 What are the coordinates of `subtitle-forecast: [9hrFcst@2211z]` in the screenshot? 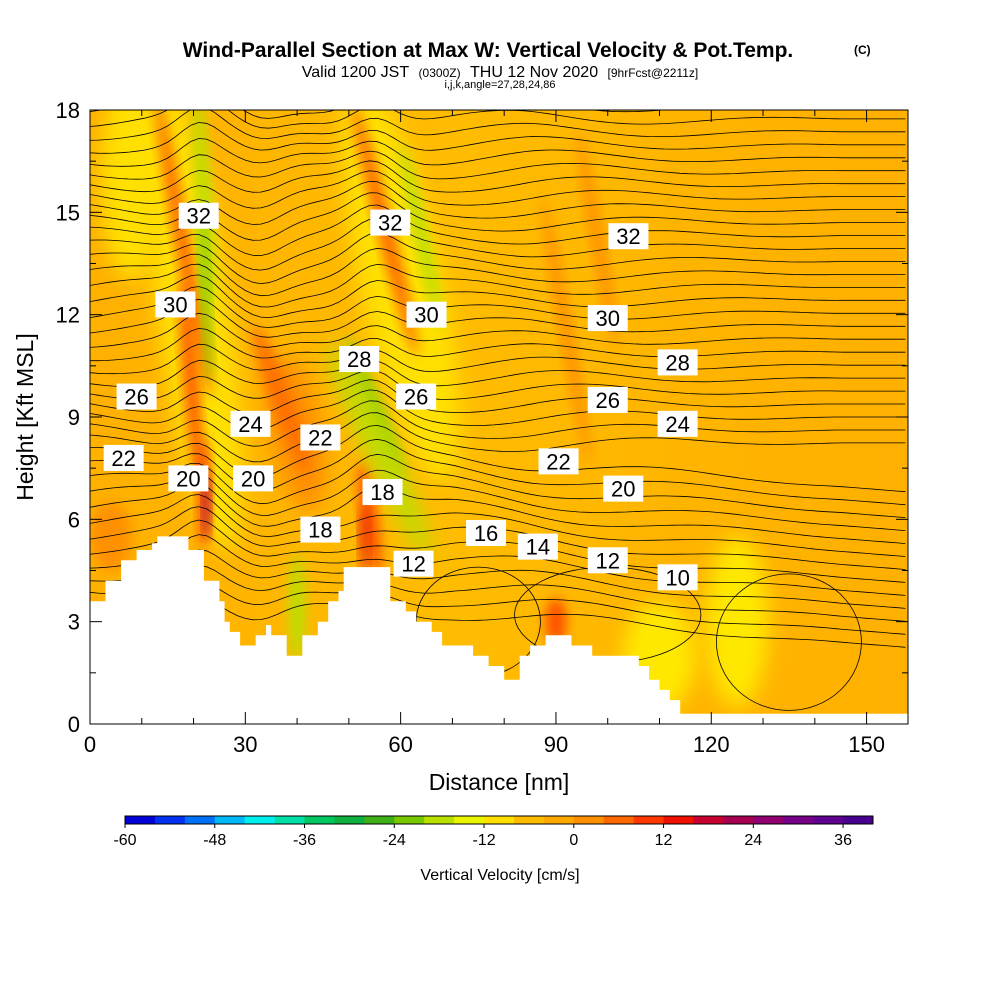 It's located at (653, 73).